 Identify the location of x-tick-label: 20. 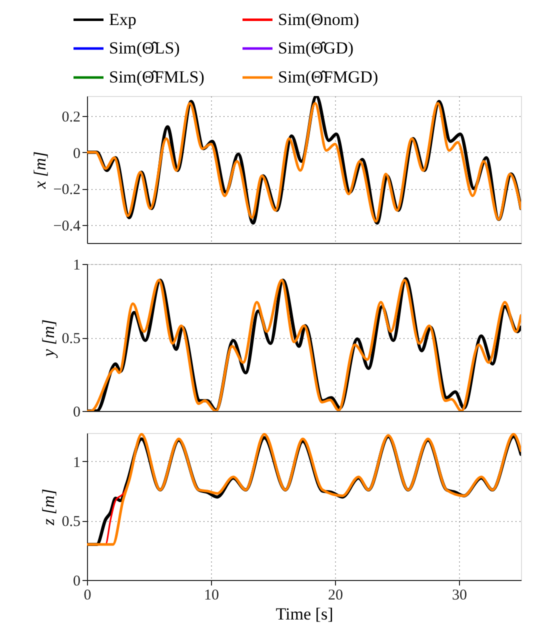
(335, 596).